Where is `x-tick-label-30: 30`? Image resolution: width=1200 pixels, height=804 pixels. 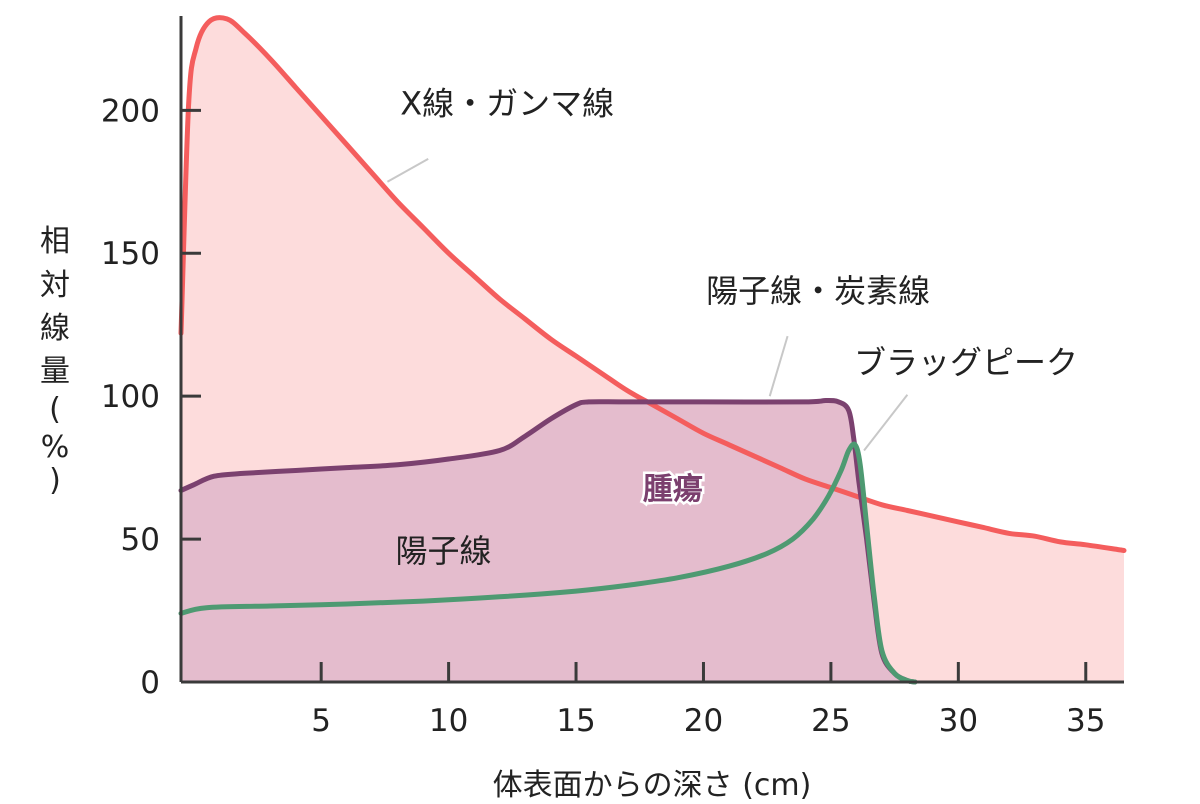 x-tick-label-30: 30 is located at coordinates (958, 721).